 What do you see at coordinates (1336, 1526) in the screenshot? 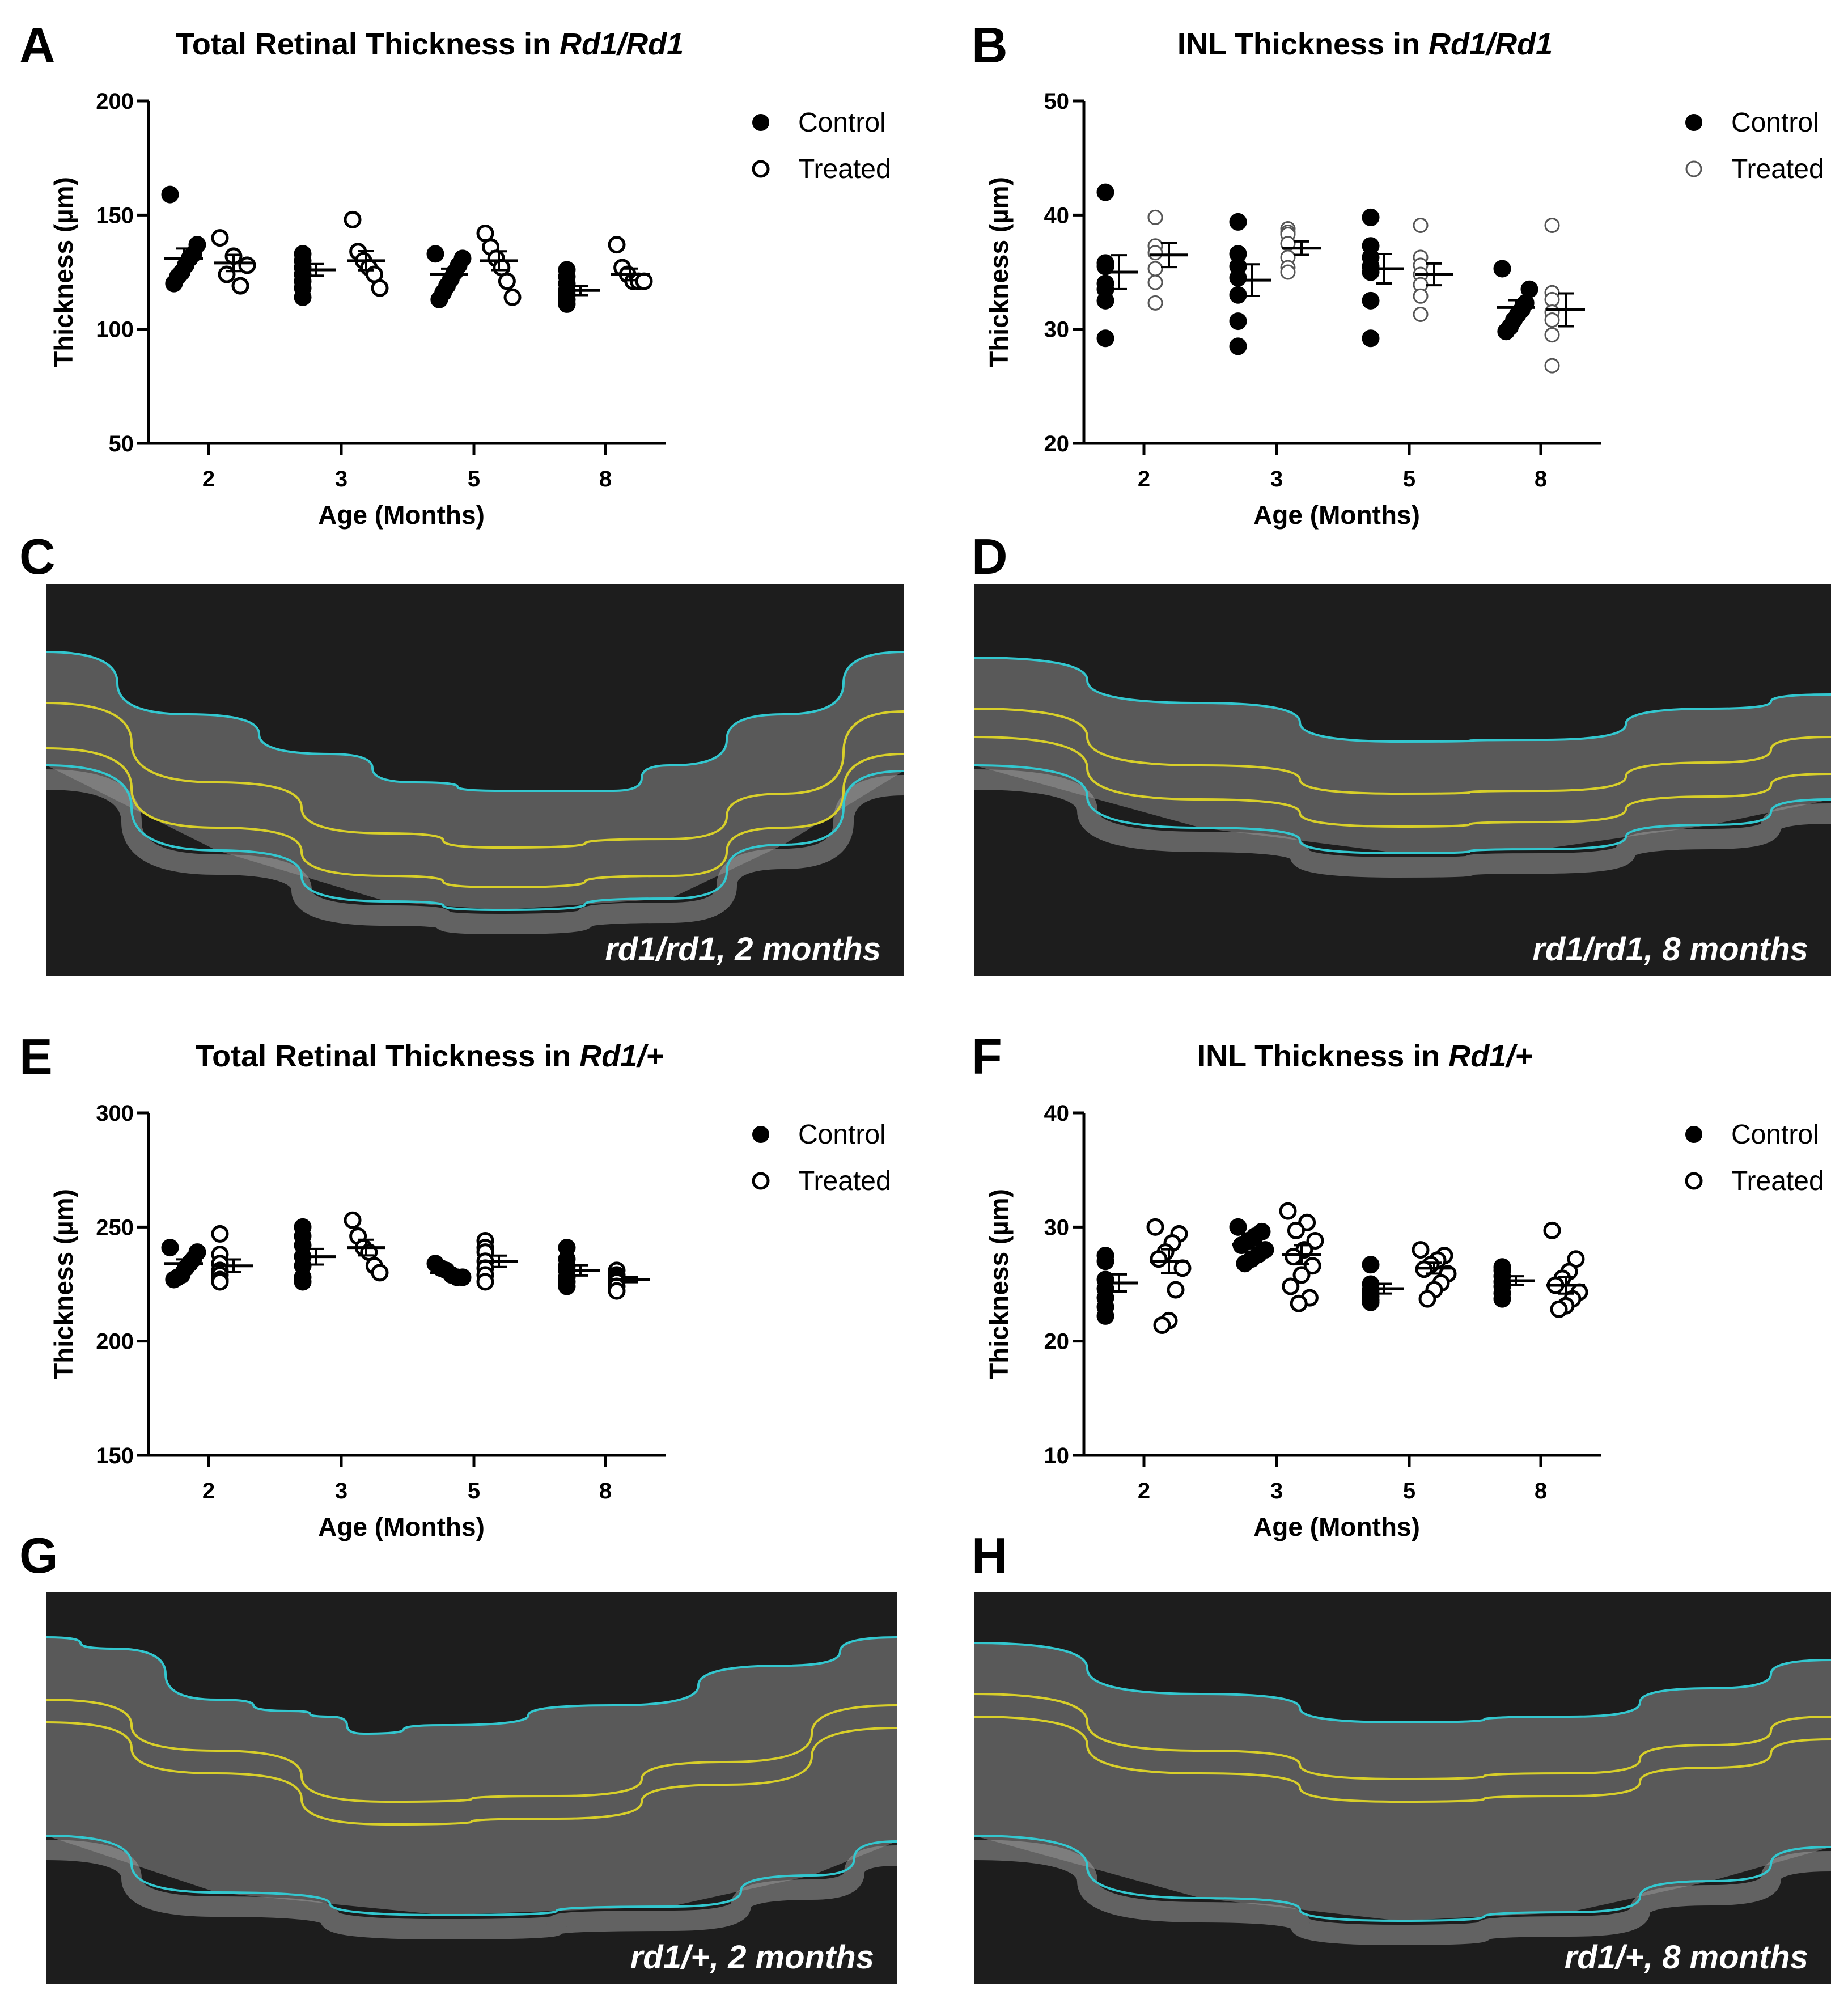
I see `x-axis-label: Age (Months)` at bounding box center [1336, 1526].